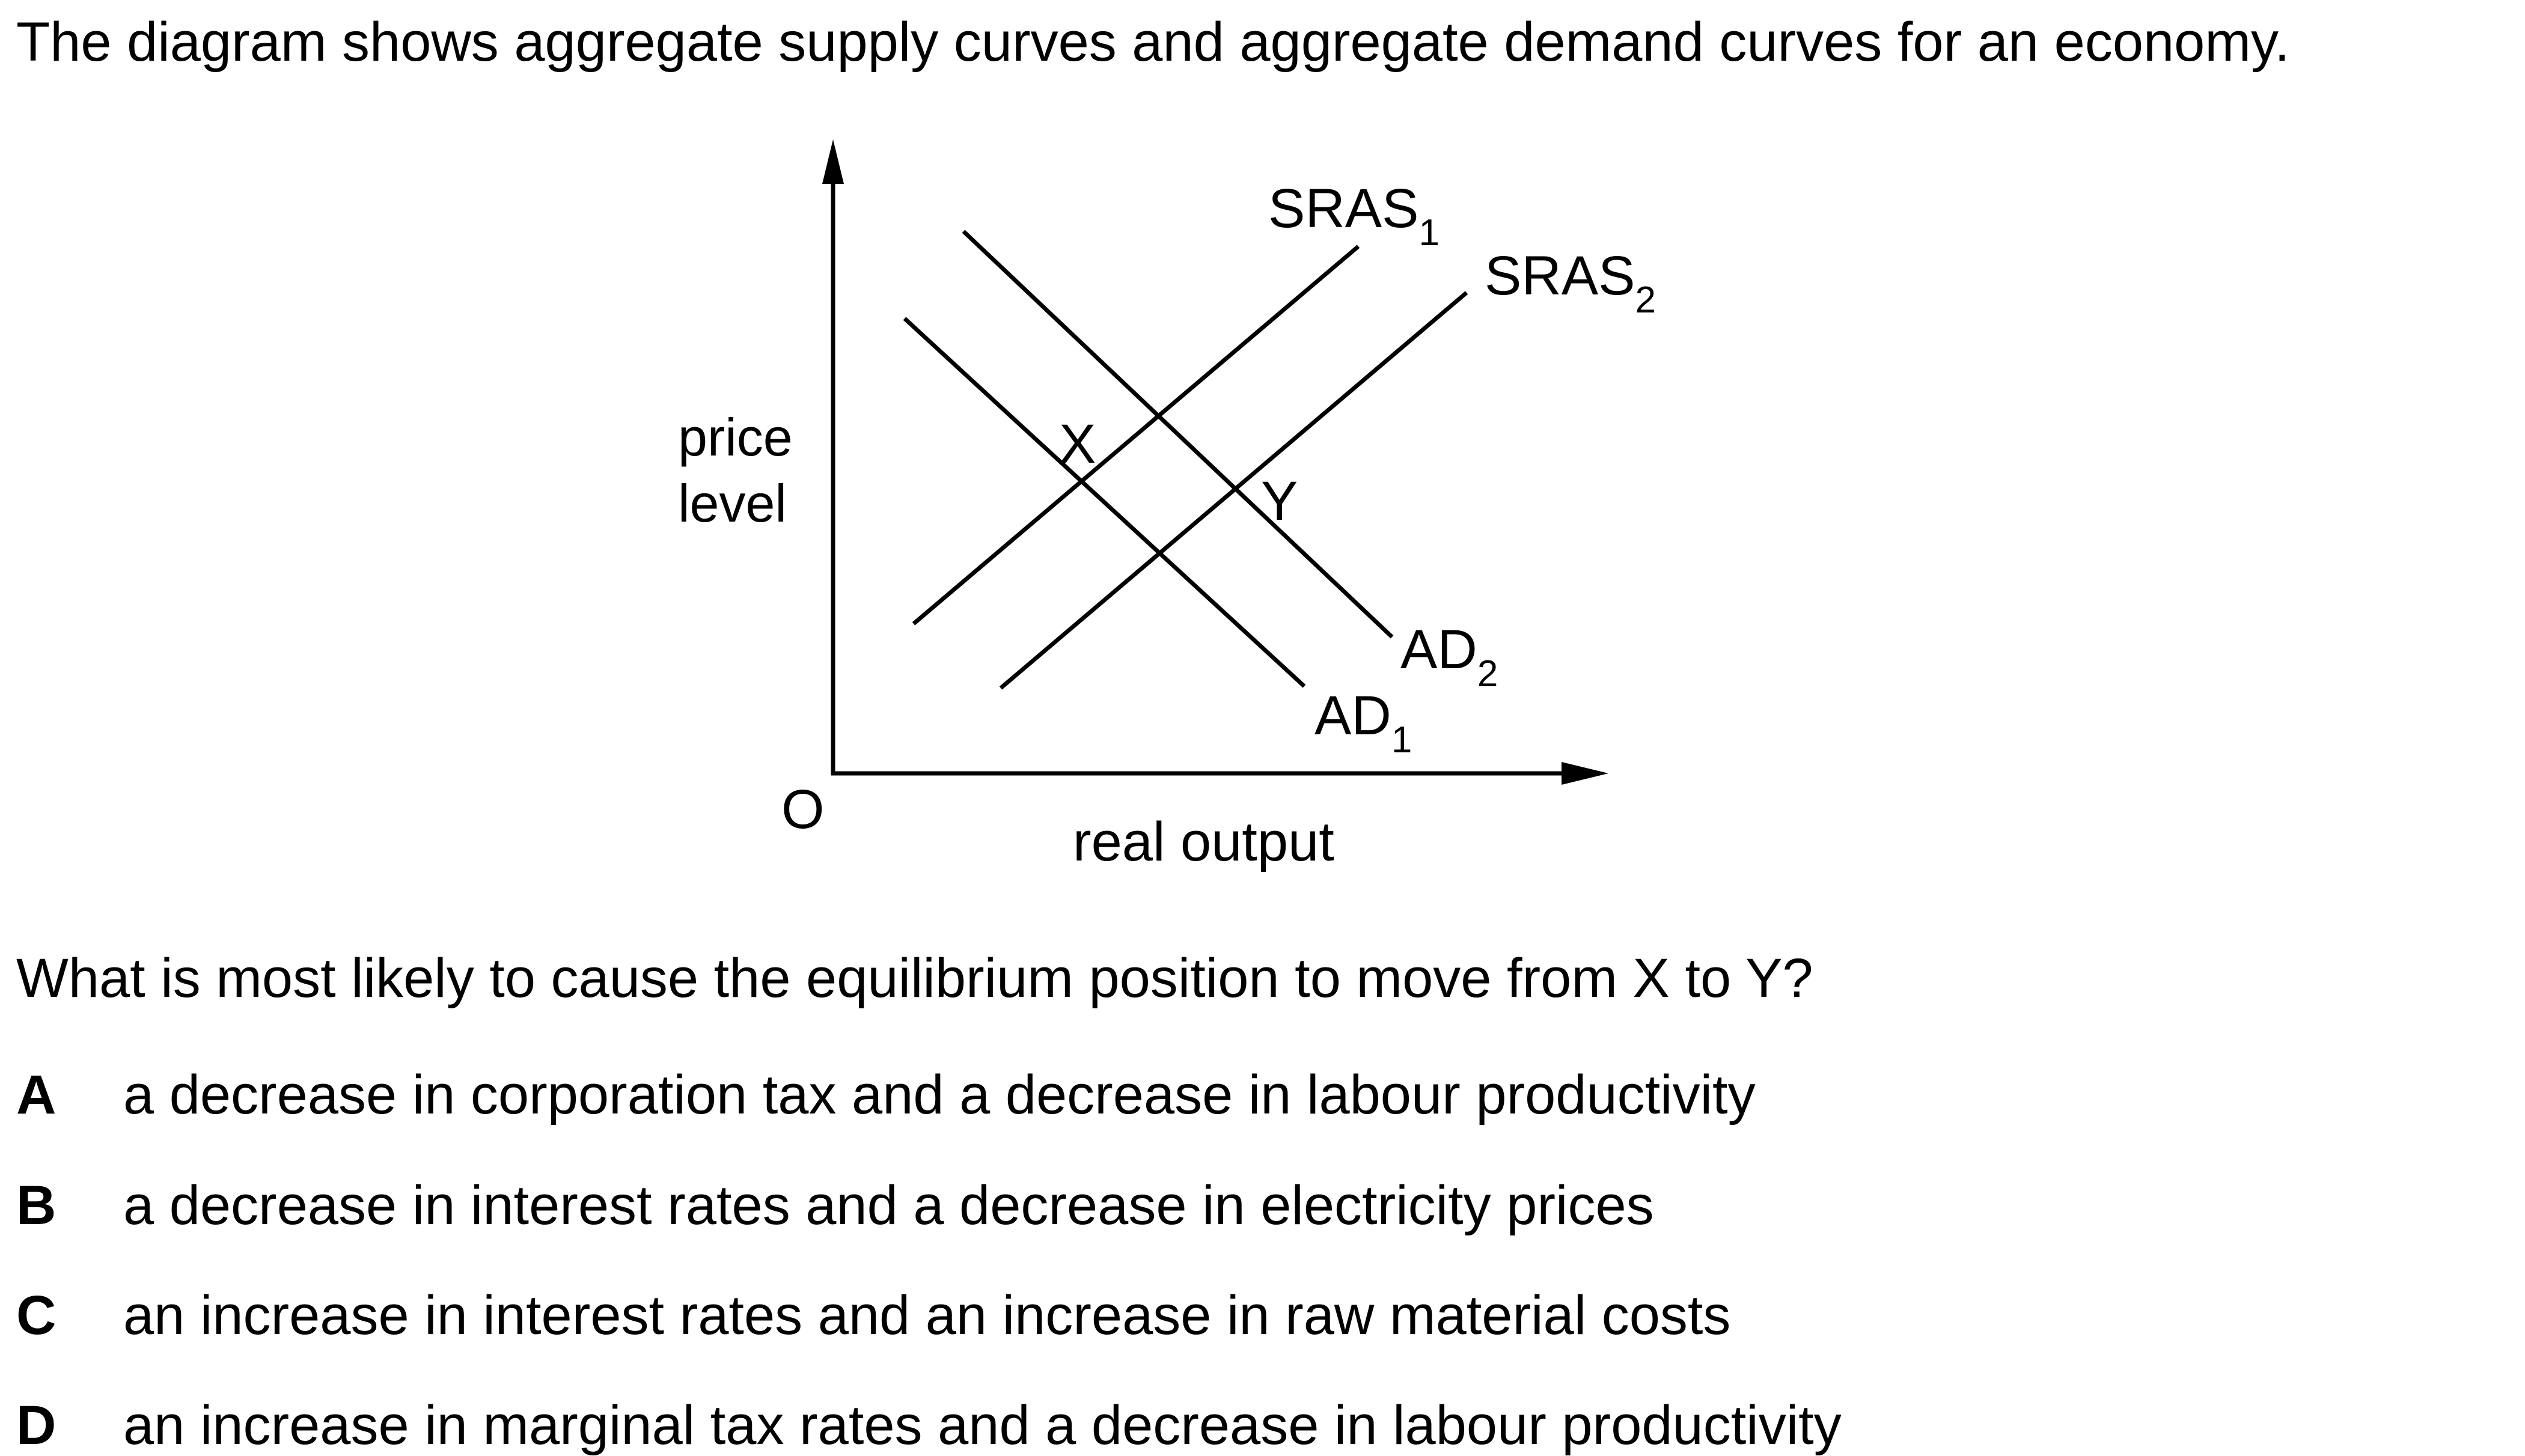 This screenshot has height=1456, width=2525. Describe the element at coordinates (1104, 502) in the screenshot. I see `ad1-curve` at that location.